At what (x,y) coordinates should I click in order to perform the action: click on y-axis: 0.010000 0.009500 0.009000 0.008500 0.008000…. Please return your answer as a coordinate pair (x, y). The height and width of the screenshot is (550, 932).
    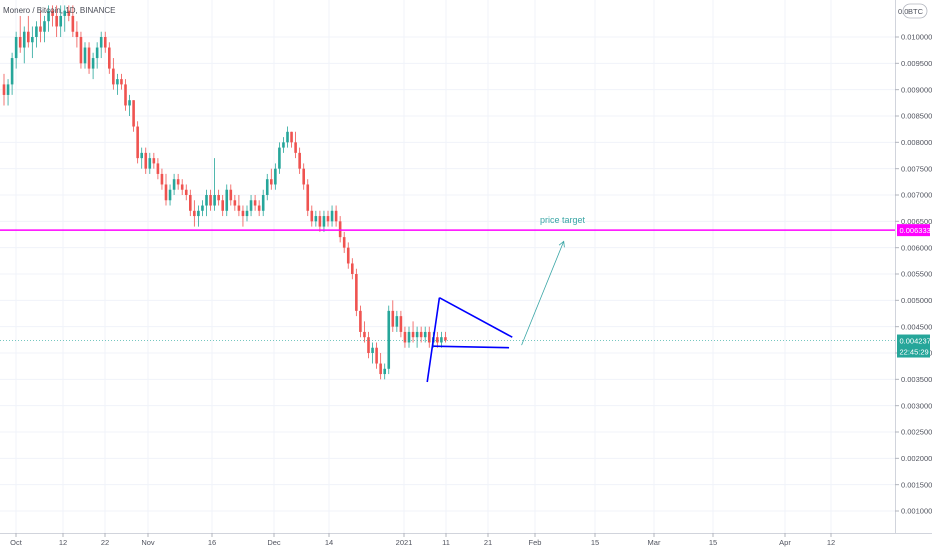
    Looking at the image, I should click on (913, 274).